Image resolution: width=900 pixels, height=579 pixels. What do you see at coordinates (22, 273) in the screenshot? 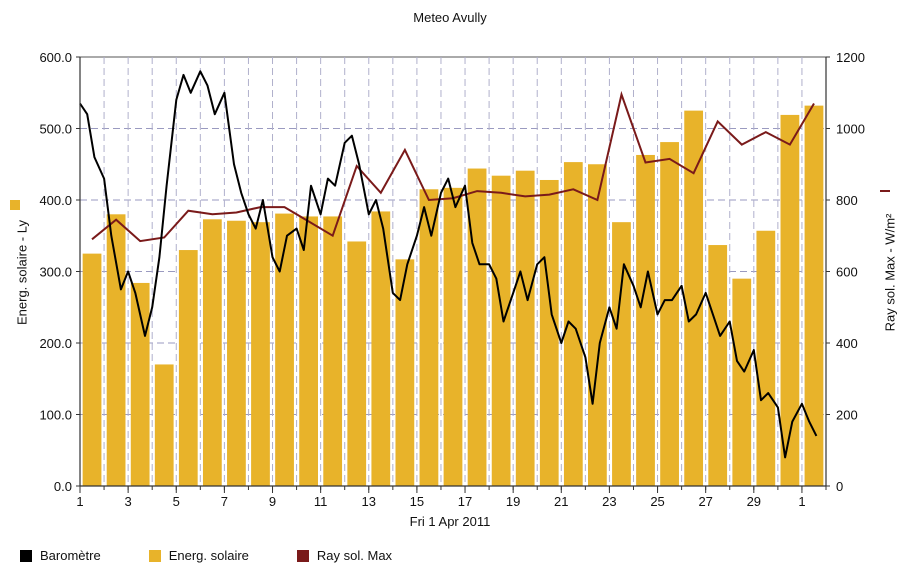
I see `y-axis-left-label: Energ. solaire - Ly` at bounding box center [22, 273].